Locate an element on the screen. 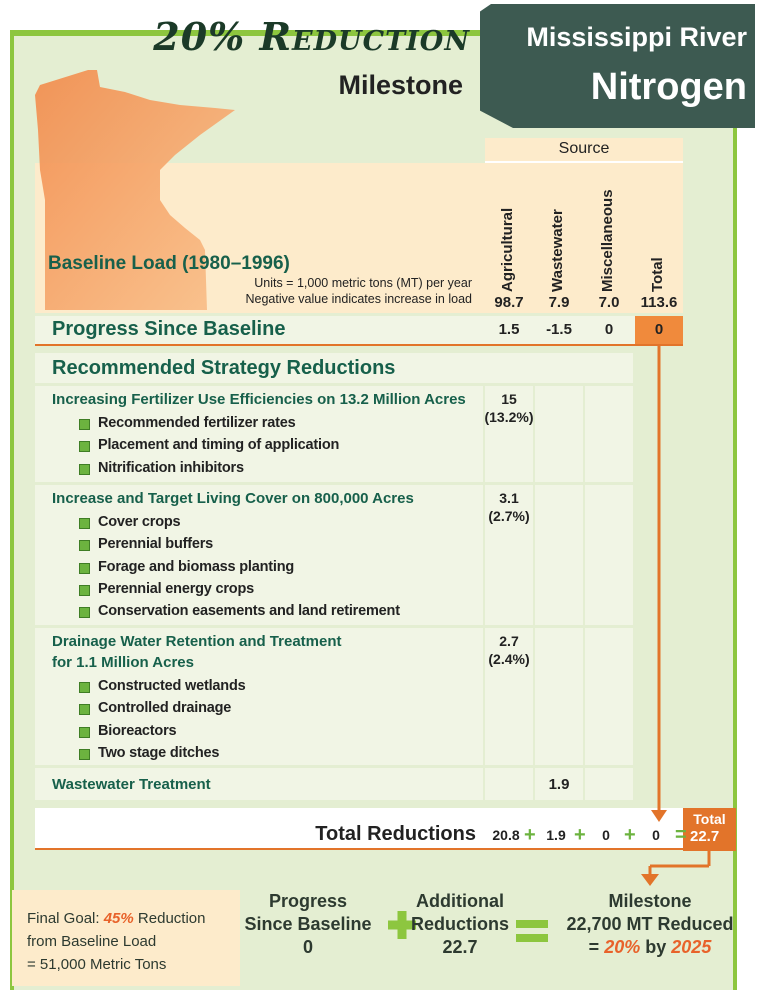 The width and height of the screenshot is (759, 990). total-box is located at coordinates (709, 829).